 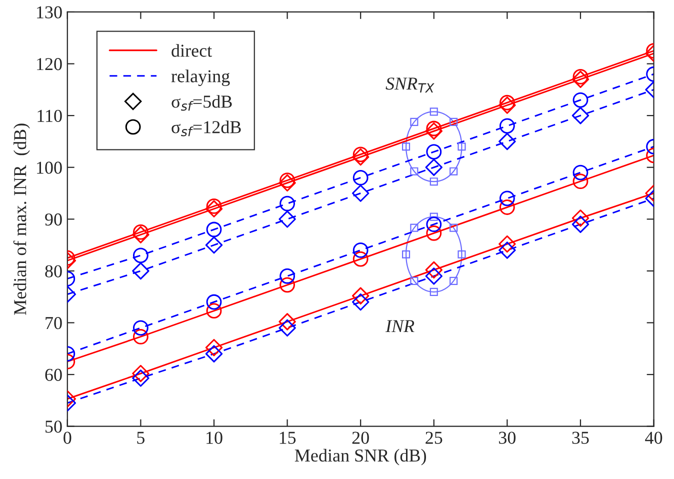 What do you see at coordinates (54, 323) in the screenshot?
I see `y-tick-label: 70` at bounding box center [54, 323].